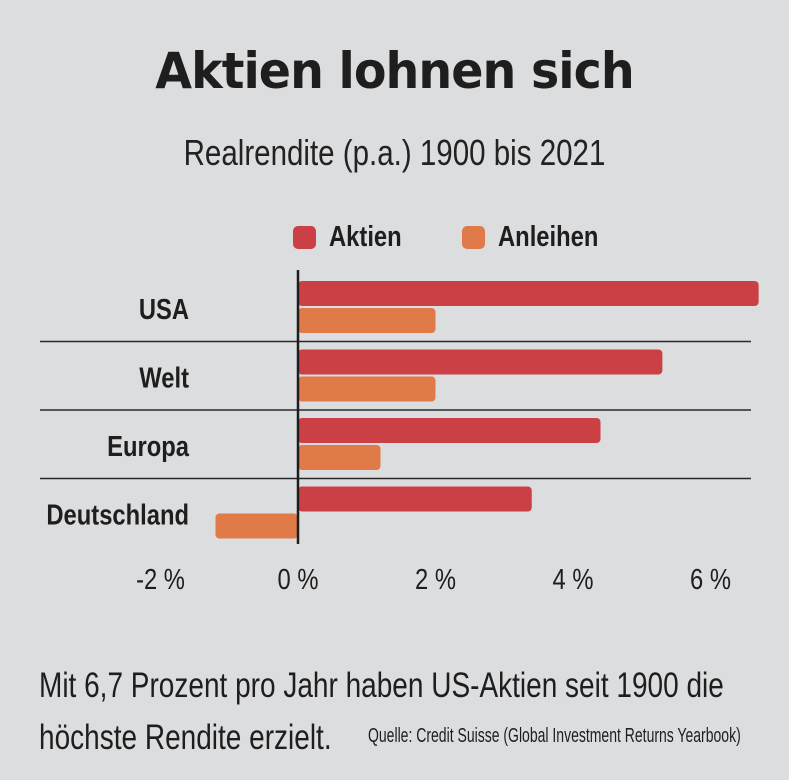 This screenshot has height=780, width=789. Describe the element at coordinates (394, 71) in the screenshot. I see `chart-title: Aktien lohnen sich` at that location.